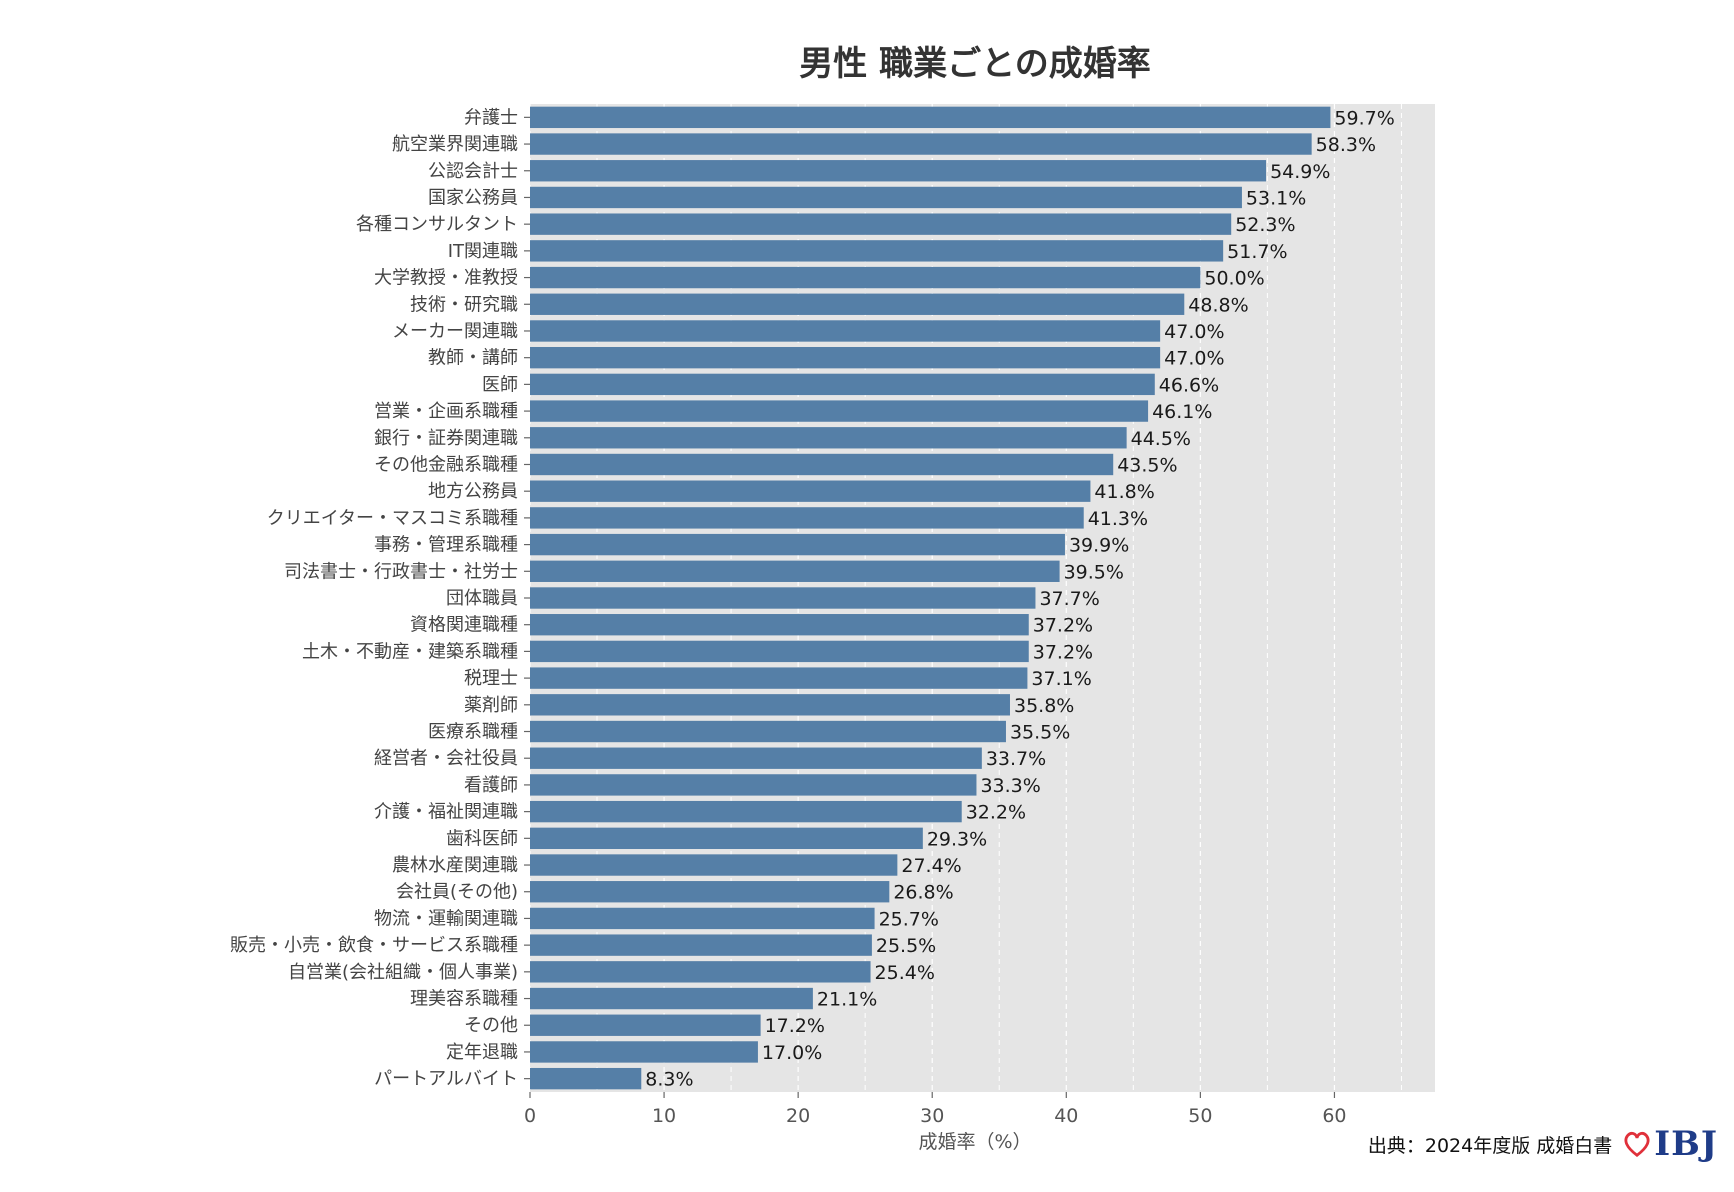 This screenshot has width=1734, height=1192. I want to click on category-label: その他, so click(491, 1025).